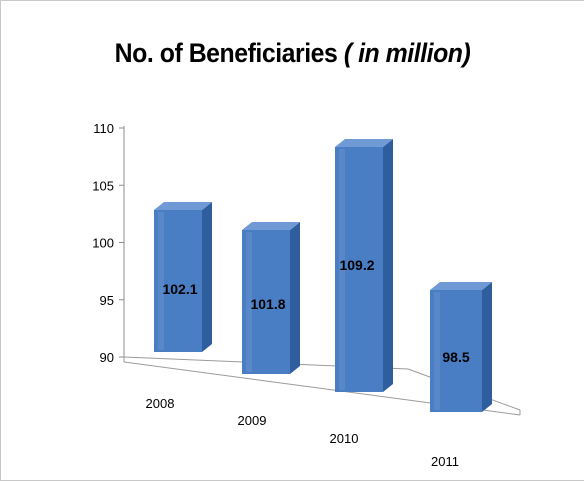 The width and height of the screenshot is (585, 481). I want to click on x-tick-label-2010: 2010, so click(344, 438).